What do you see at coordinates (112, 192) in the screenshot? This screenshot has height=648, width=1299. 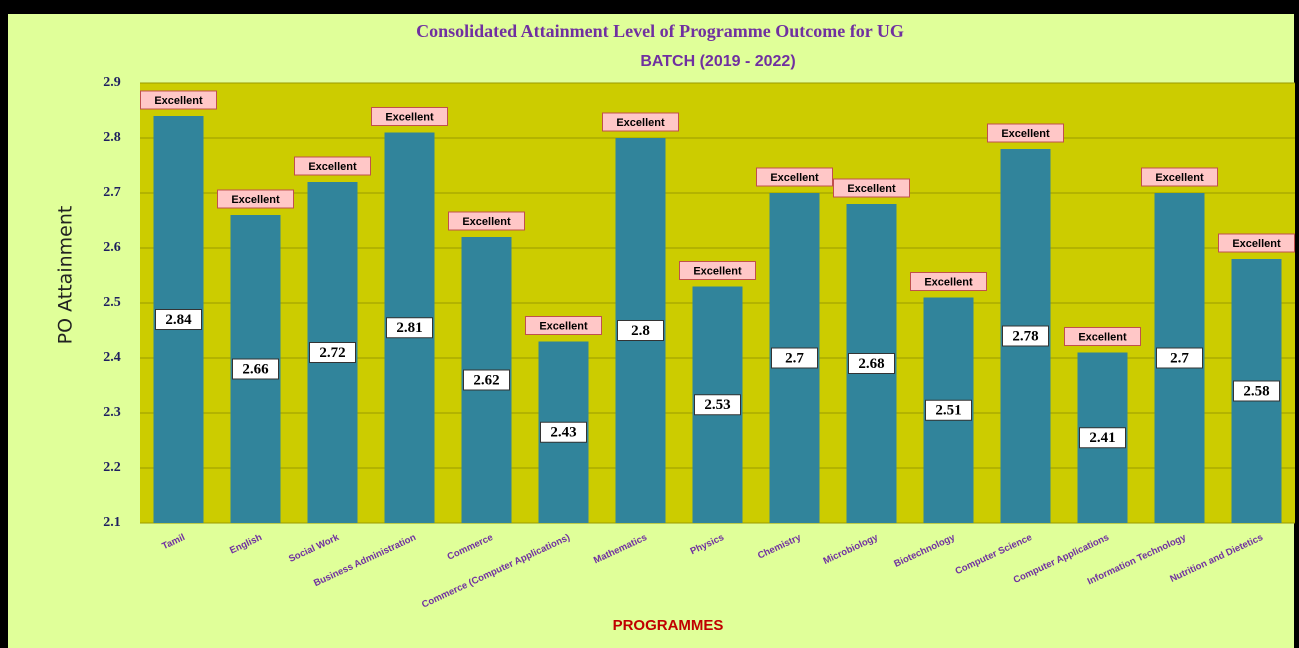 I see `y-tick-label: 2.7` at bounding box center [112, 192].